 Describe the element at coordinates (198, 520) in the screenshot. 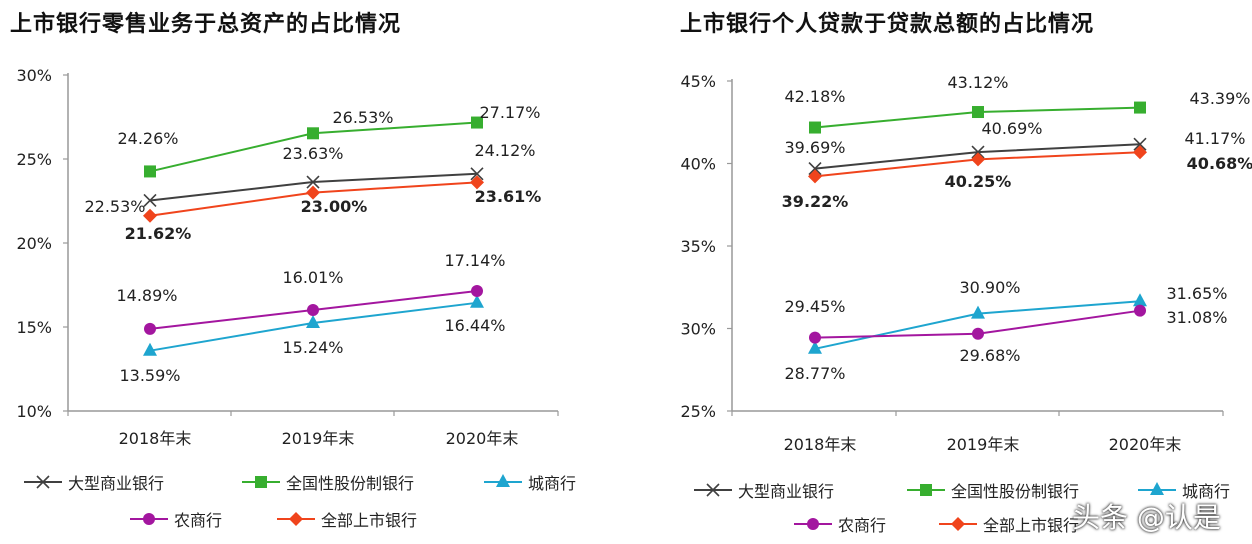

I see `legend-label: 农商行` at that location.